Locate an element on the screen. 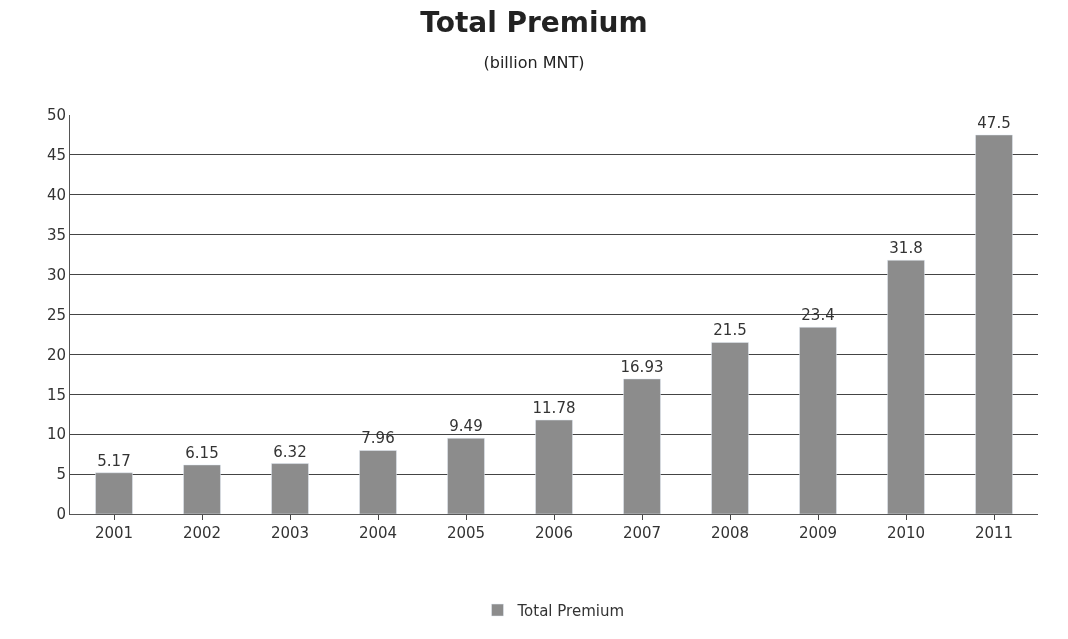 Image resolution: width=1068 pixels, height=639 pixels. x-tick-label: 2006 is located at coordinates (554, 533).